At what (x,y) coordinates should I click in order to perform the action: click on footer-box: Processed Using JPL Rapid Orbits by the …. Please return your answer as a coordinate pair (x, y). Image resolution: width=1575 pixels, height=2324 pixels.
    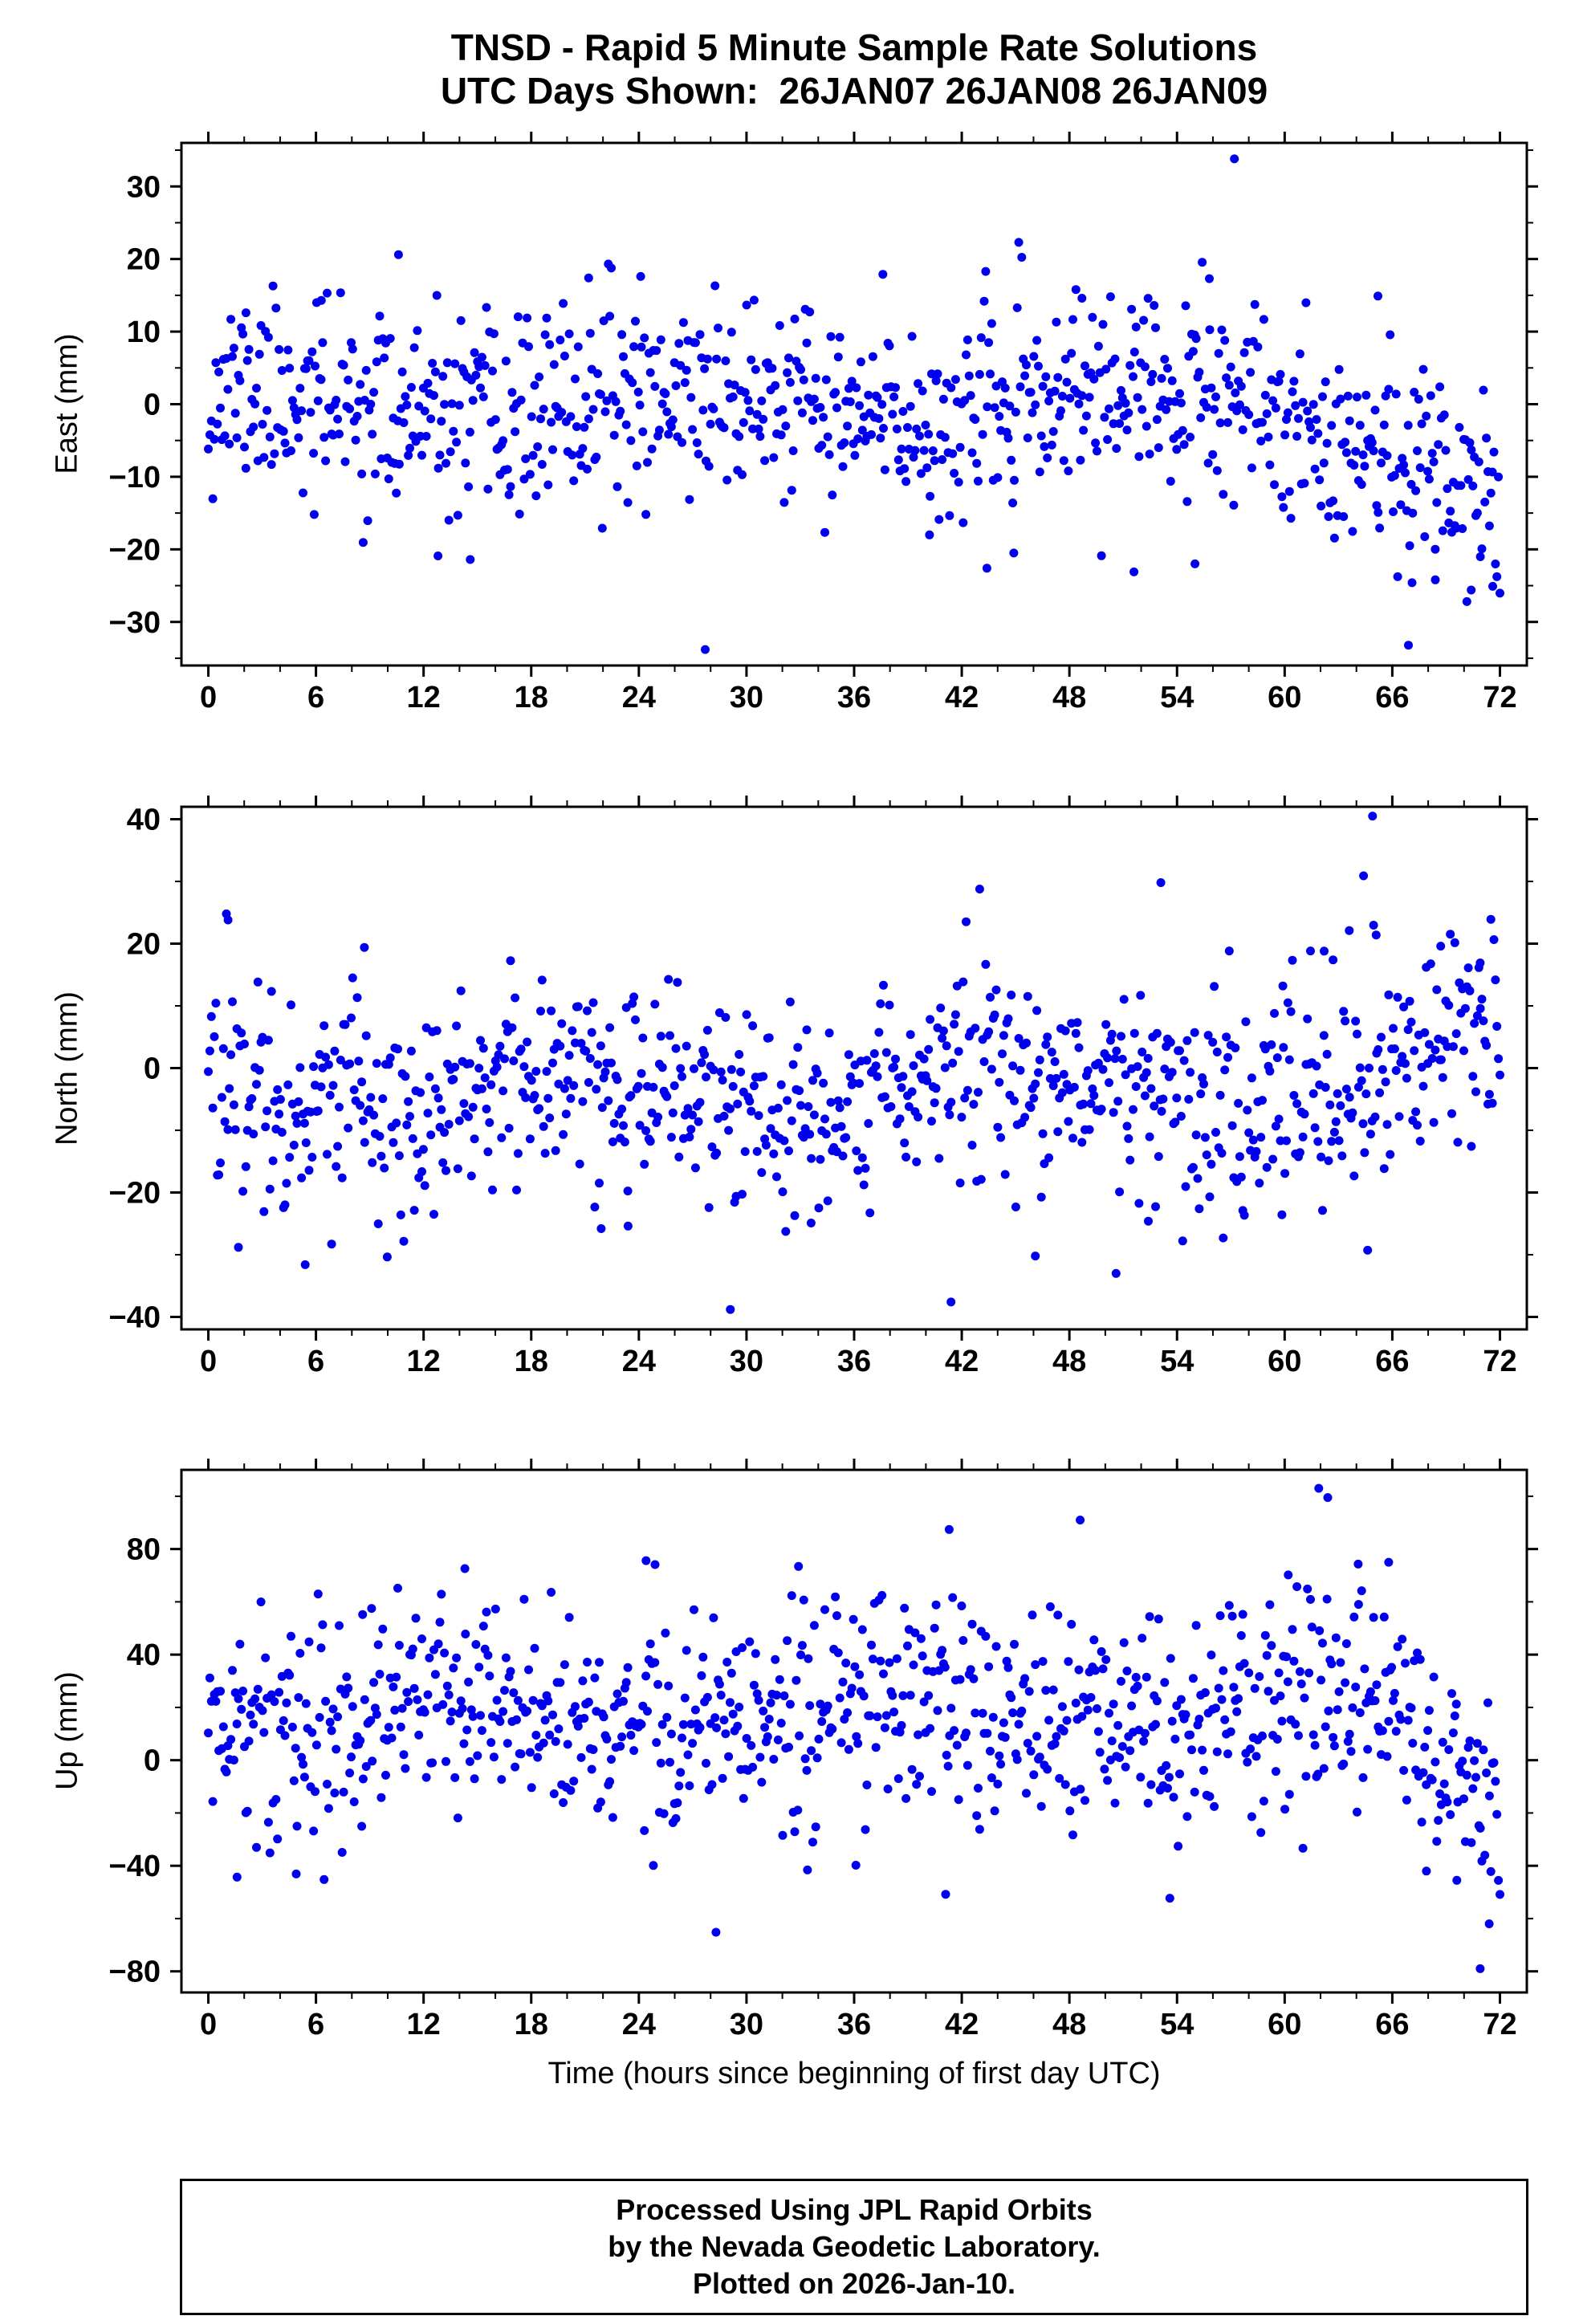
    Looking at the image, I should click on (854, 2247).